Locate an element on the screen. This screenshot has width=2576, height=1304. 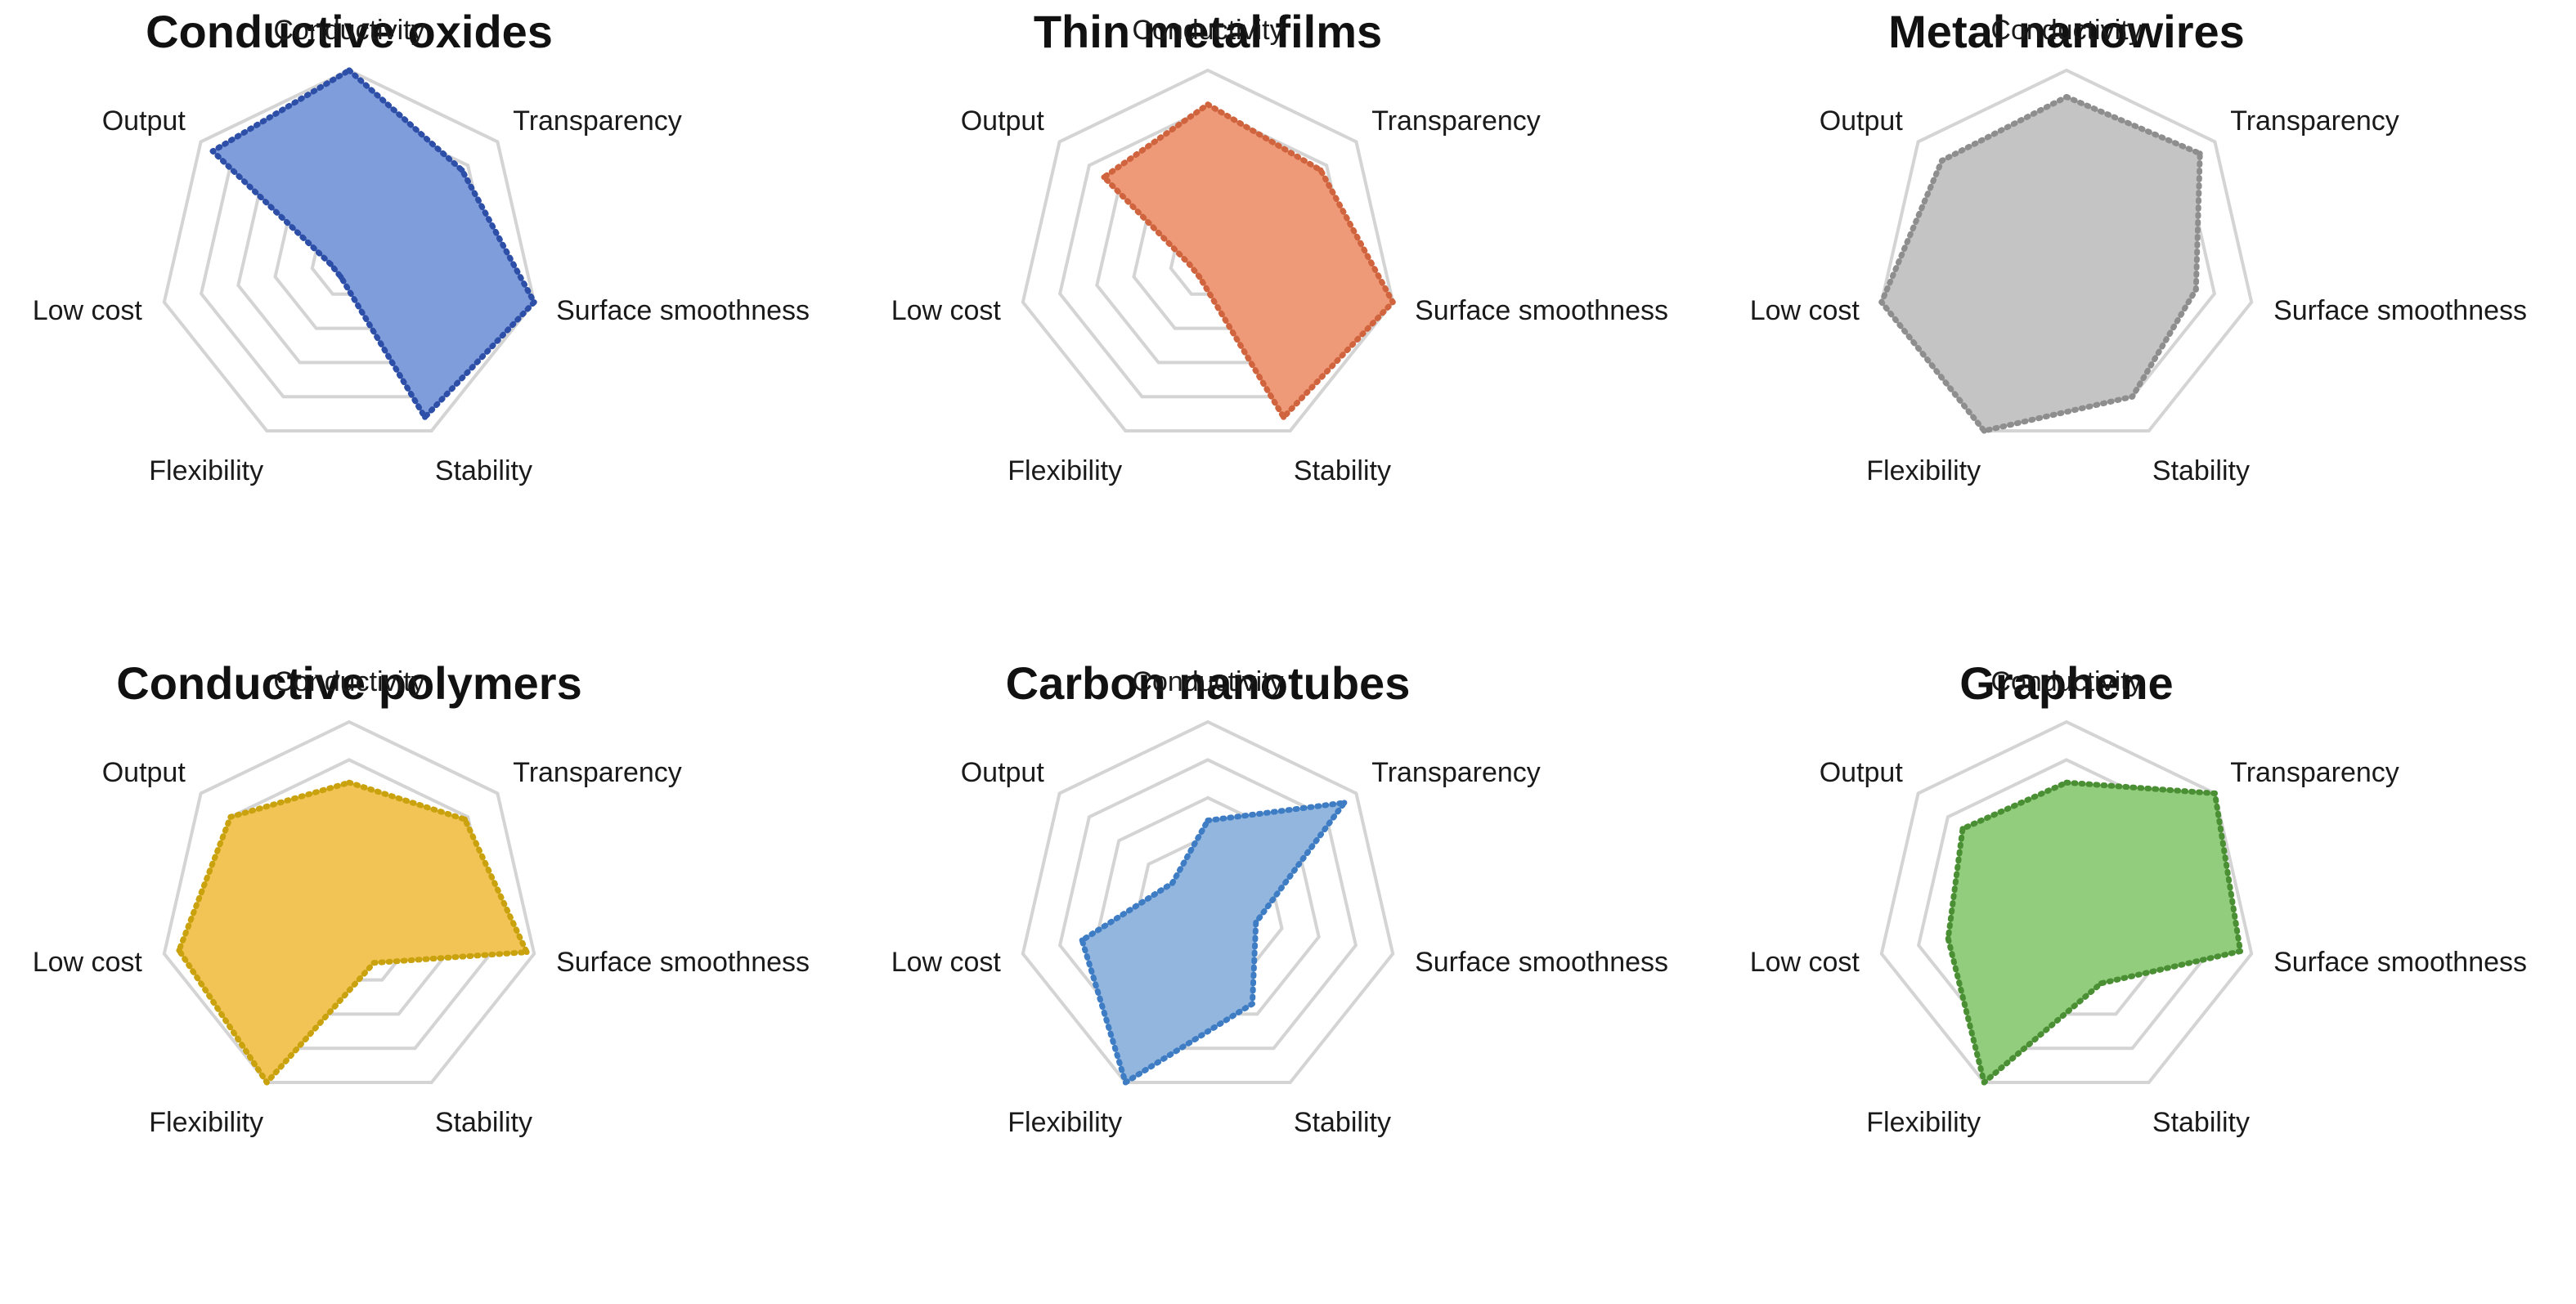
chart-title: Metal nanowires is located at coordinates (2066, 31).